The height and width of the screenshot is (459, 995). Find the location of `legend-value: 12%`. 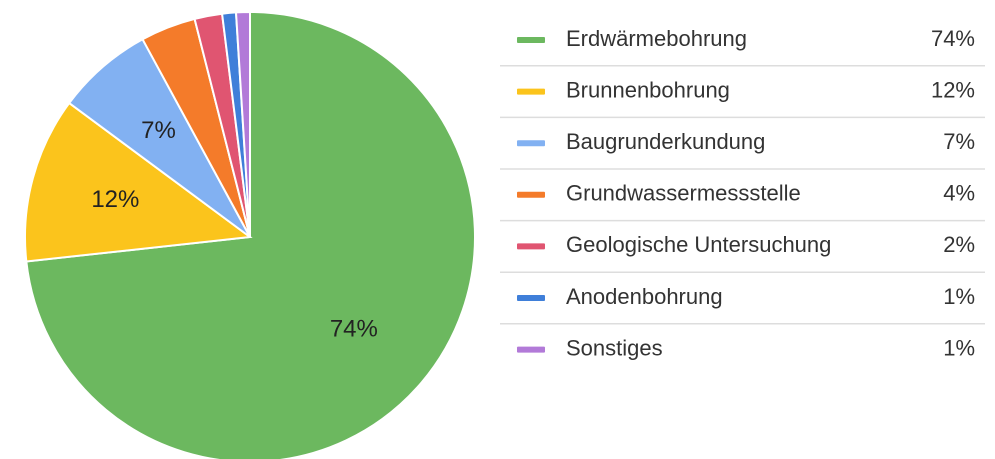

legend-value: 12% is located at coordinates (953, 89).